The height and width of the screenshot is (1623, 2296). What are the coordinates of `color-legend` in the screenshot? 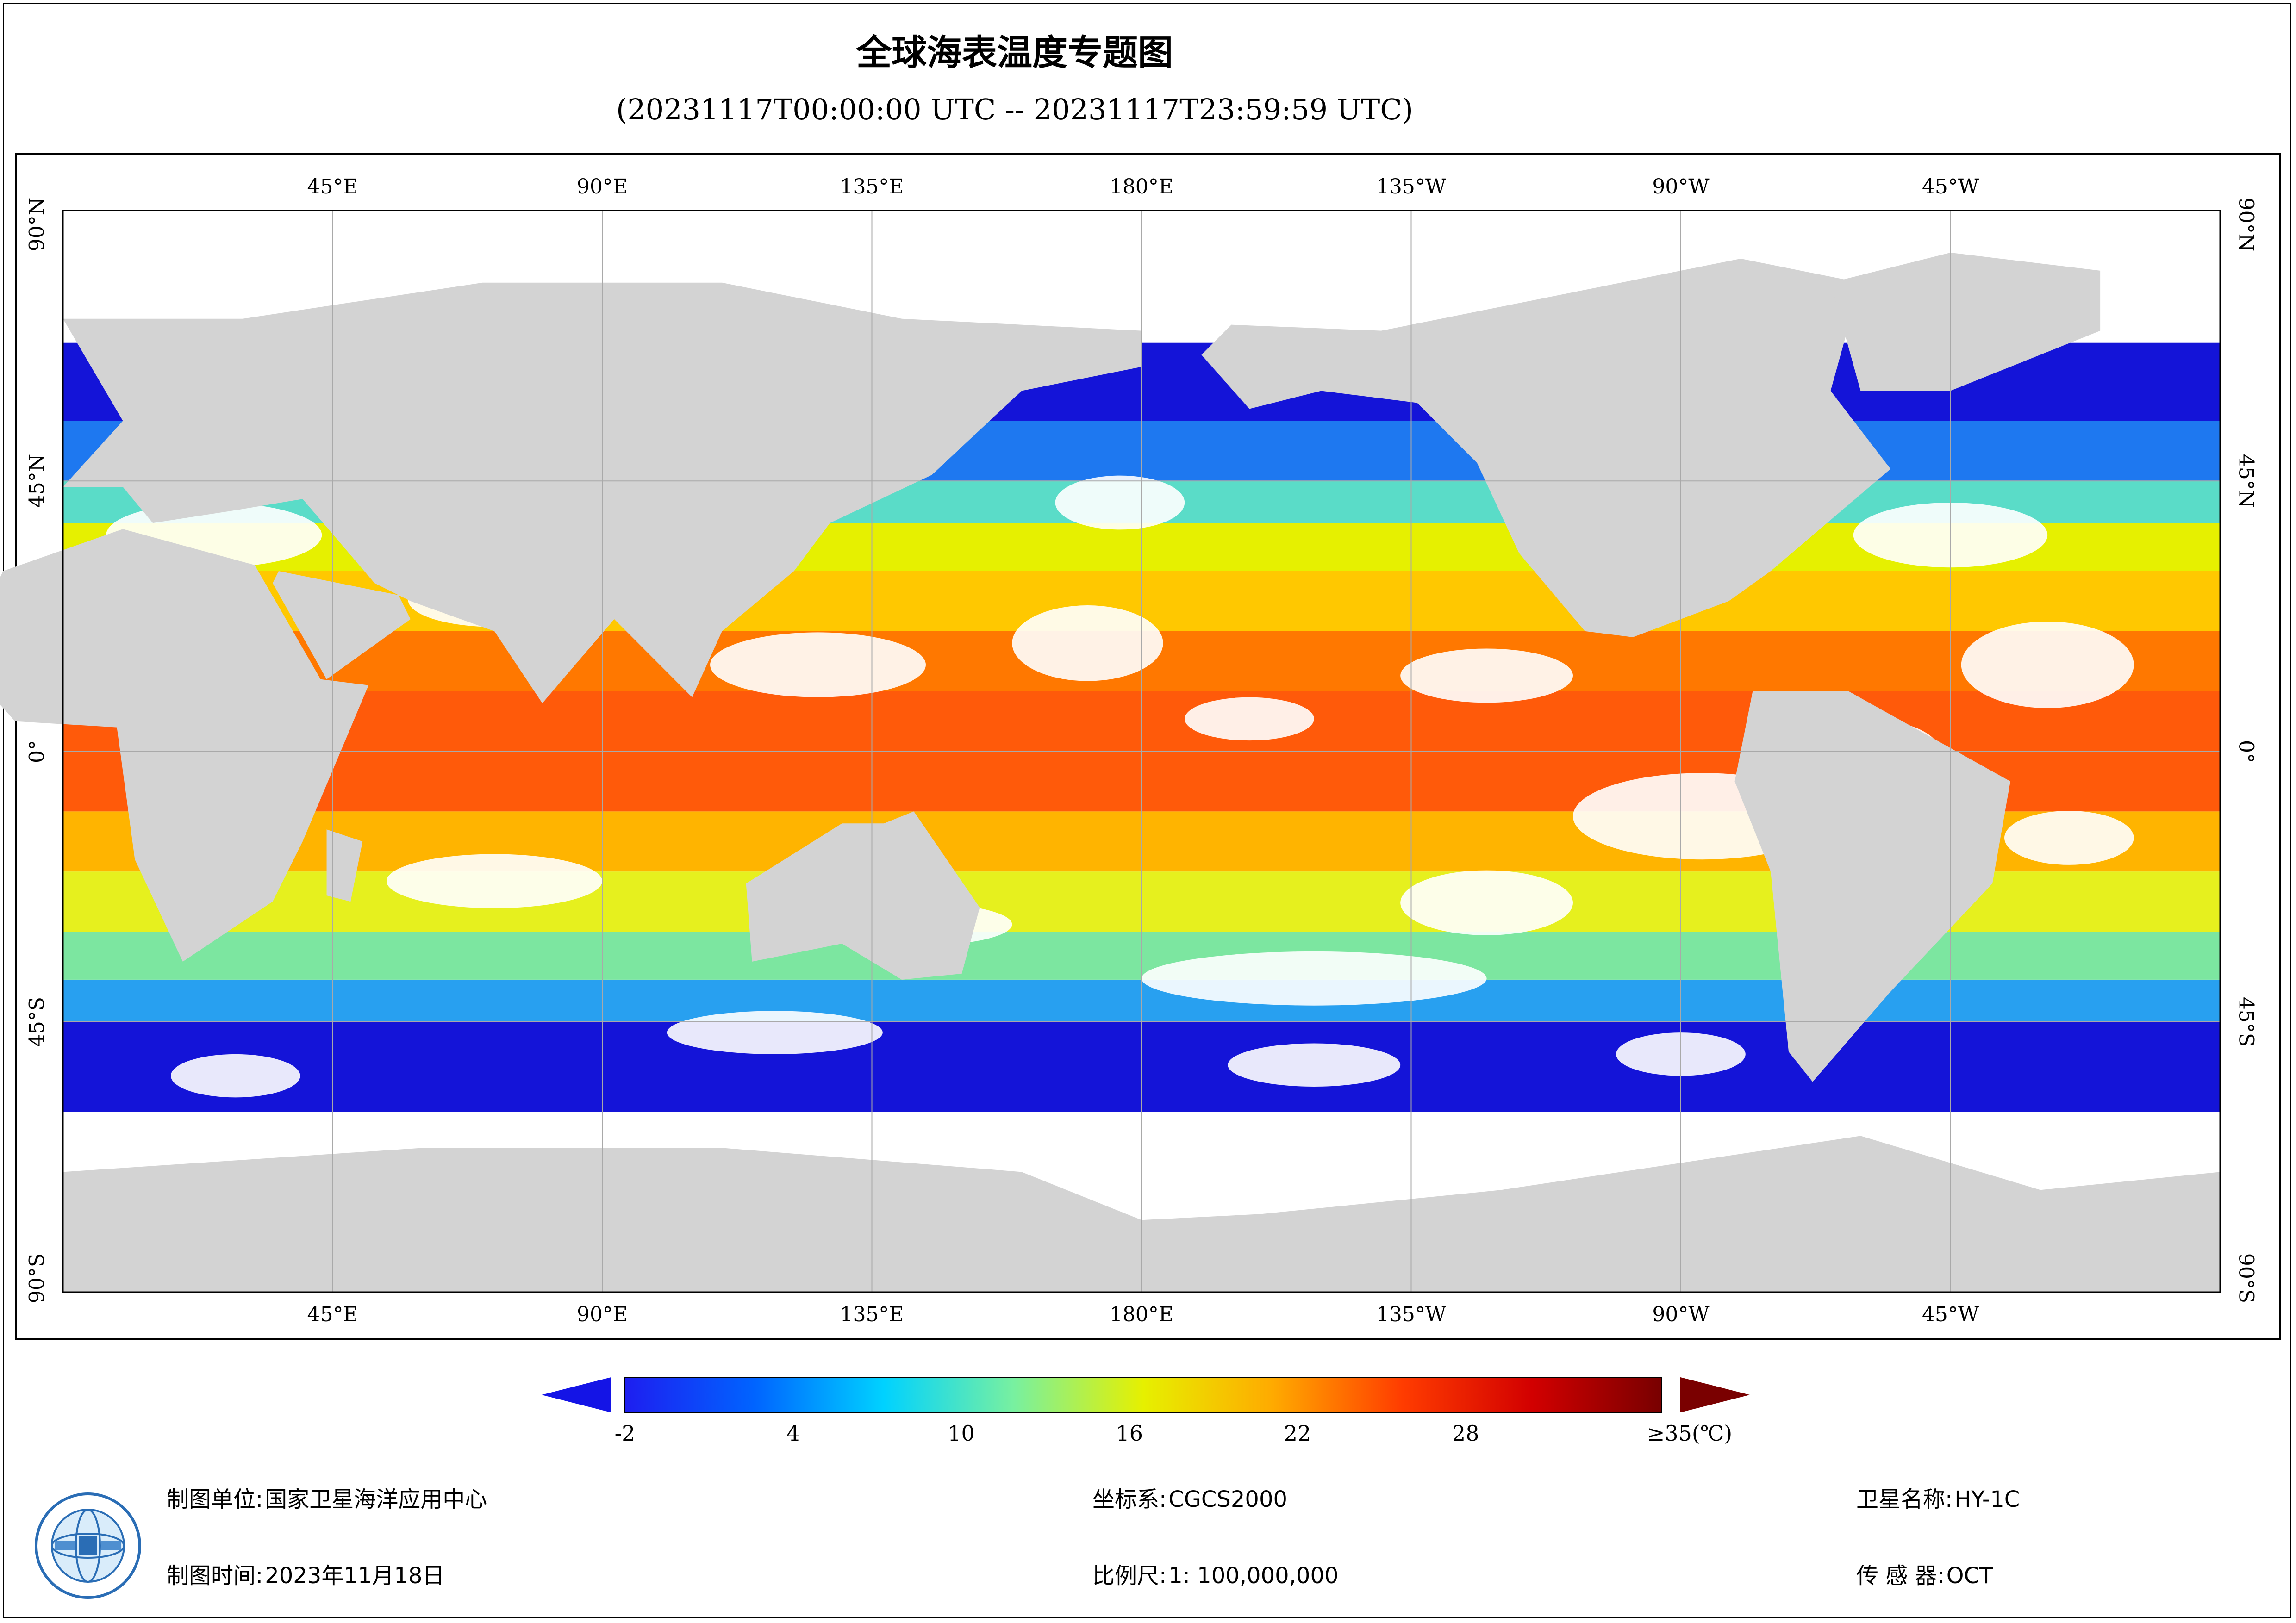 It's located at (1146, 1395).